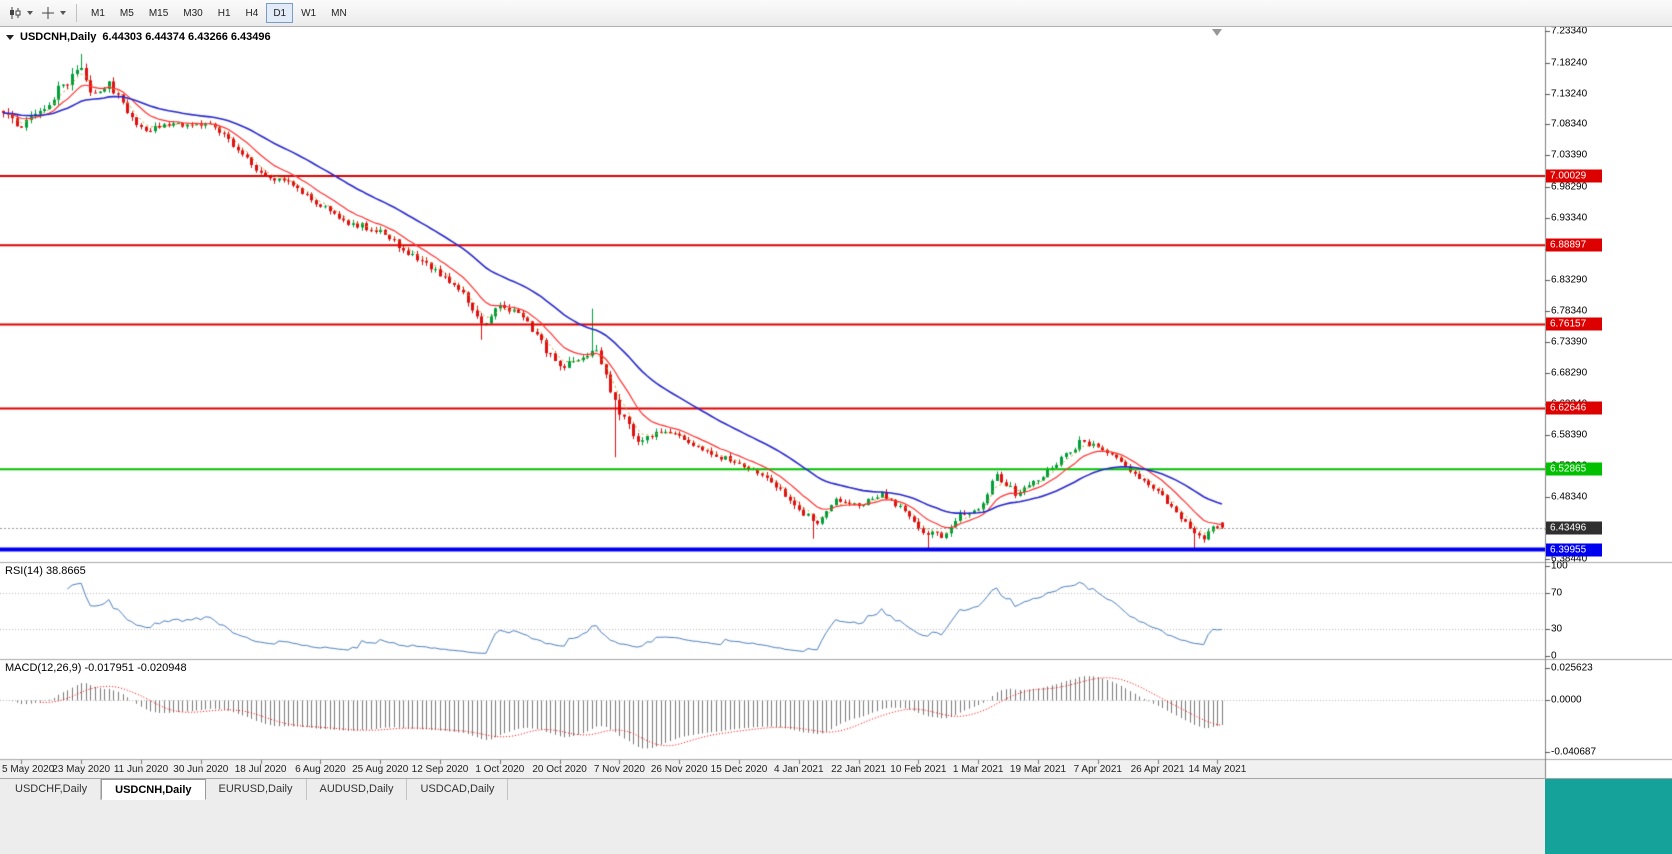  What do you see at coordinates (836, 13) in the screenshot?
I see `top-toolbar: M1 M5 M15 M30 H1 H4 D1 W1 MN` at bounding box center [836, 13].